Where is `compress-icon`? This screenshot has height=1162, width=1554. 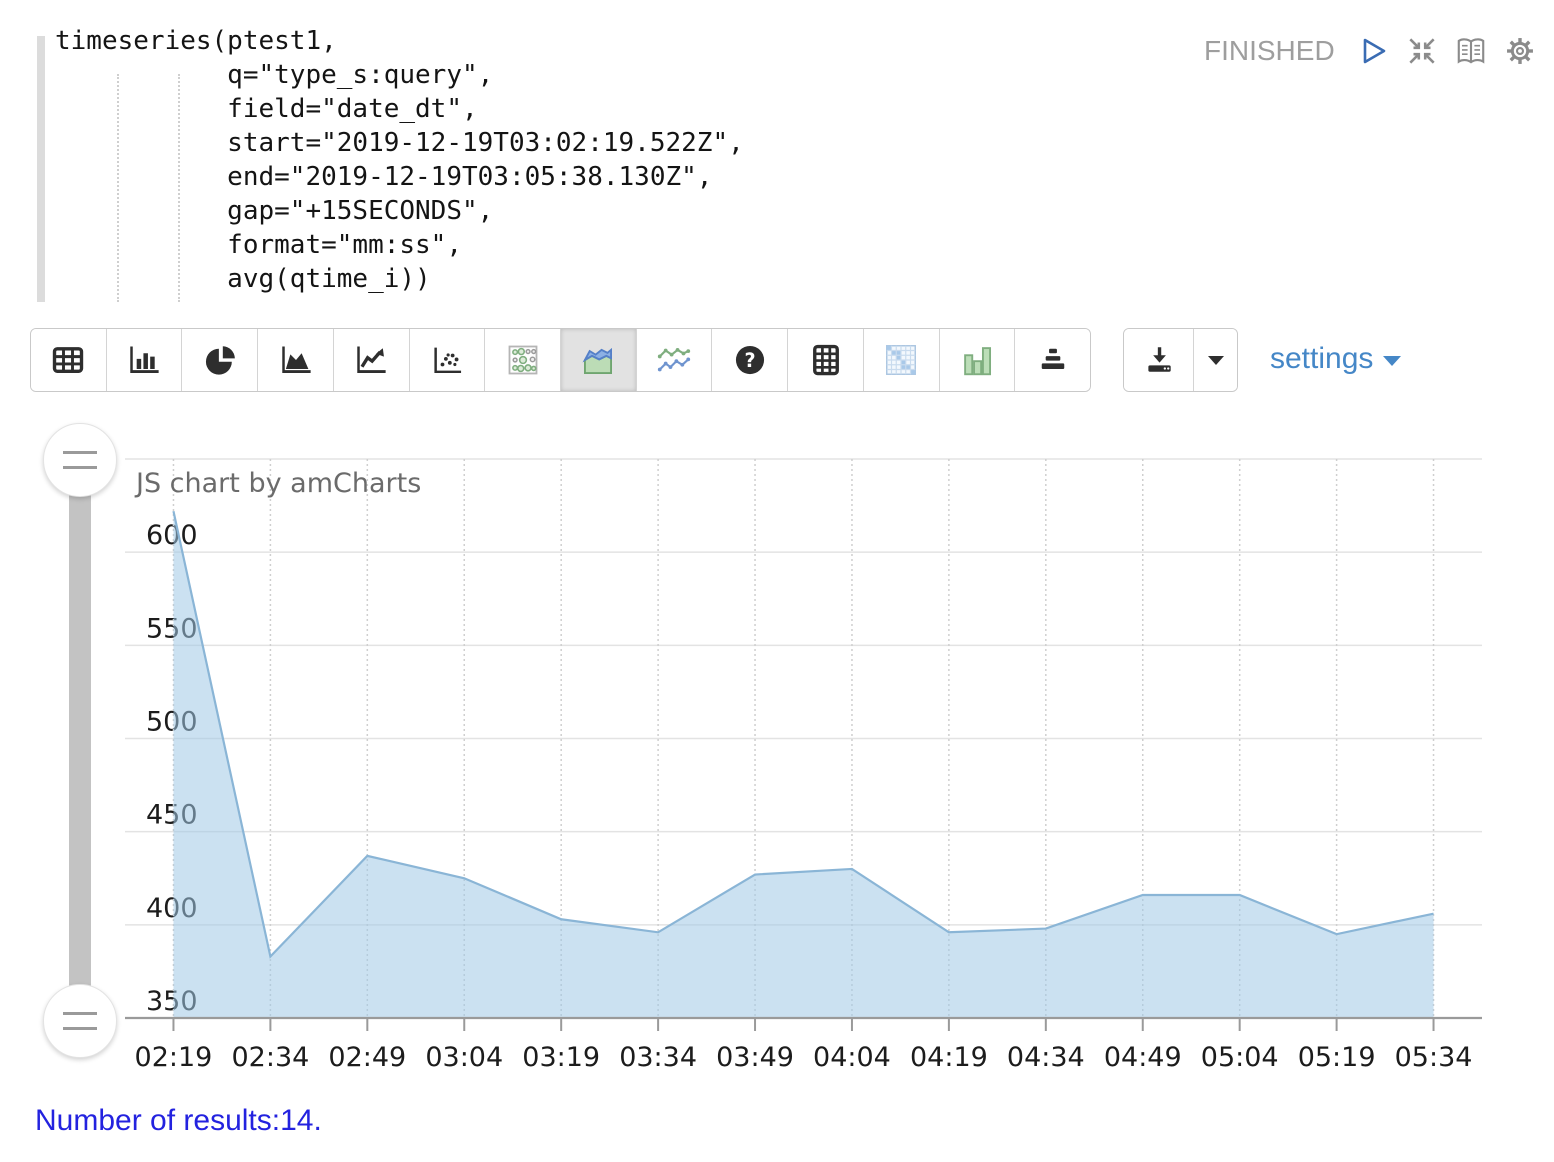 compress-icon is located at coordinates (1422, 51).